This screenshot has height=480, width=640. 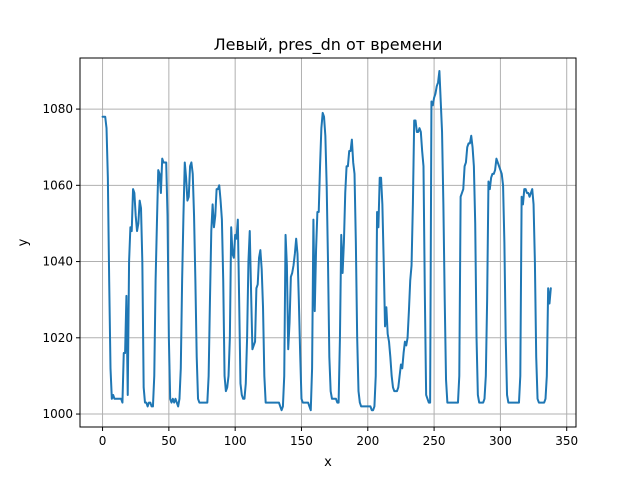 I want to click on y-tick-label: 1000, so click(x=57, y=414).